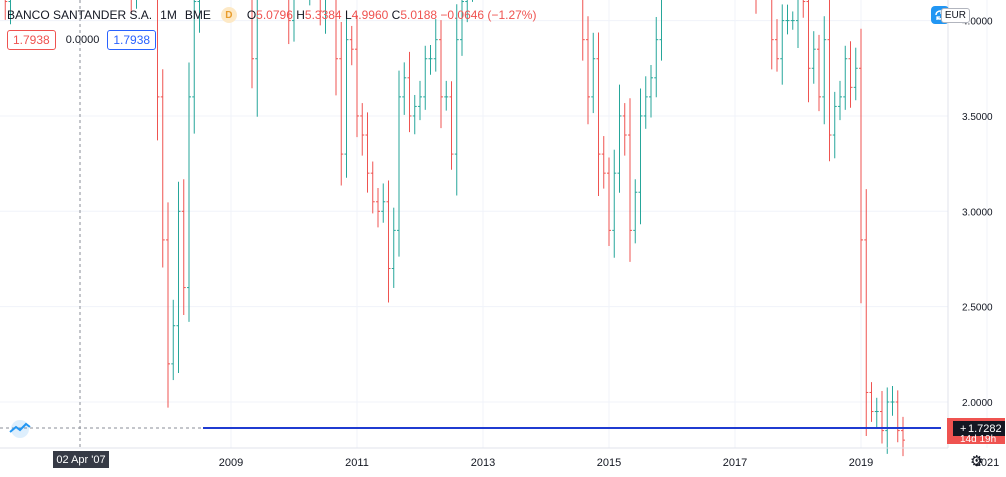 The image size is (1006, 477). I want to click on crosshair-date: 02 Apr '07, so click(80, 460).